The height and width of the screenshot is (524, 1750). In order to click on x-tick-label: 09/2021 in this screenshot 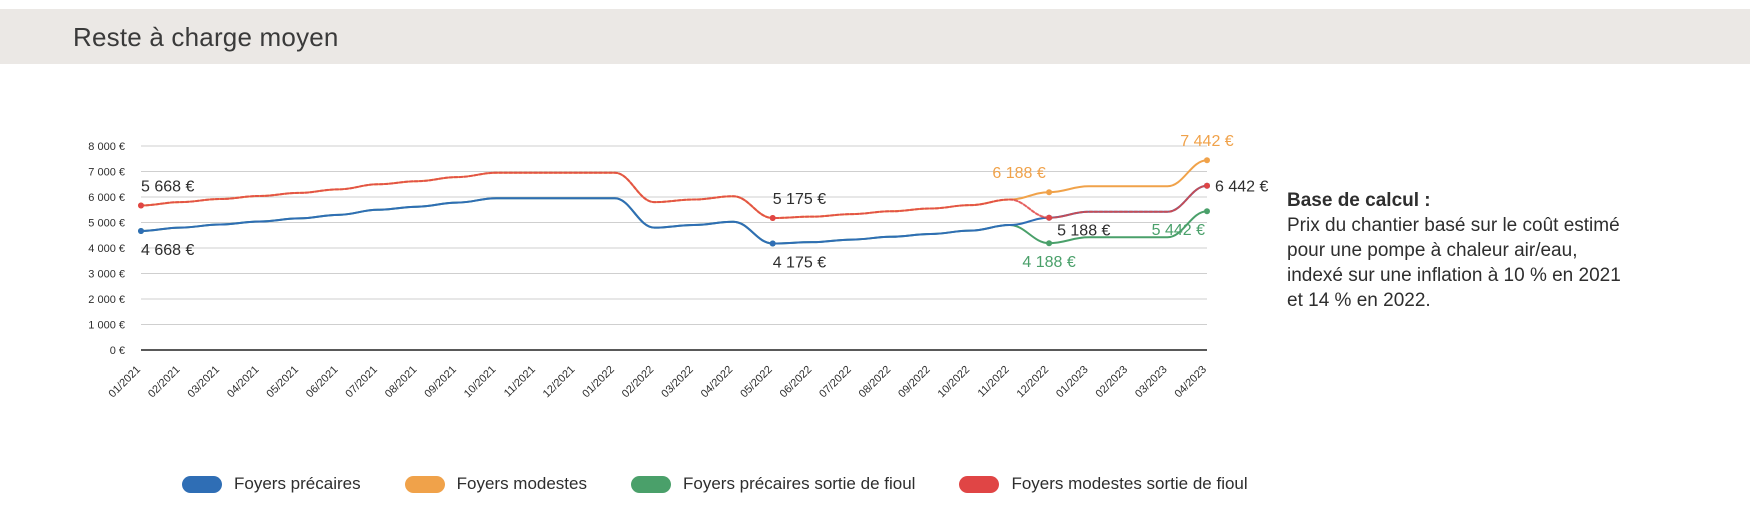, I will do `click(440, 382)`.